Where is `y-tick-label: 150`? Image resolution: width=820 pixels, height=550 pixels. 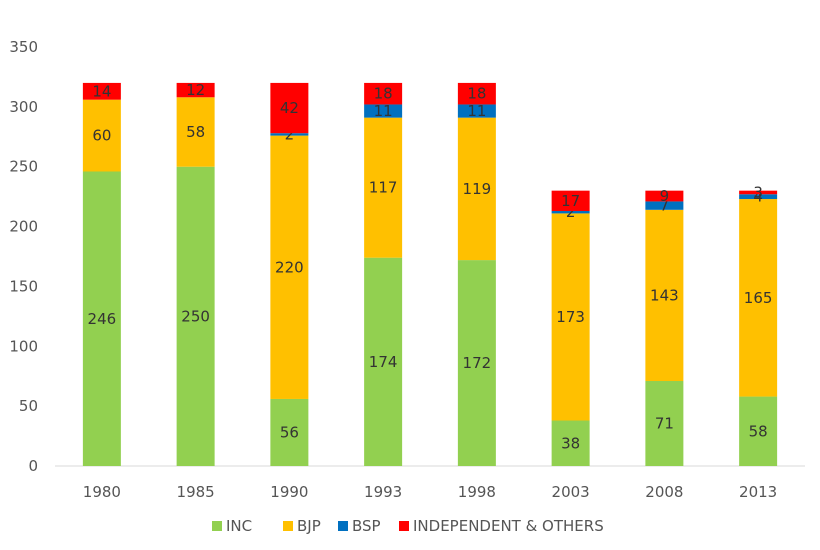 y-tick-label: 150 is located at coordinates (23, 286).